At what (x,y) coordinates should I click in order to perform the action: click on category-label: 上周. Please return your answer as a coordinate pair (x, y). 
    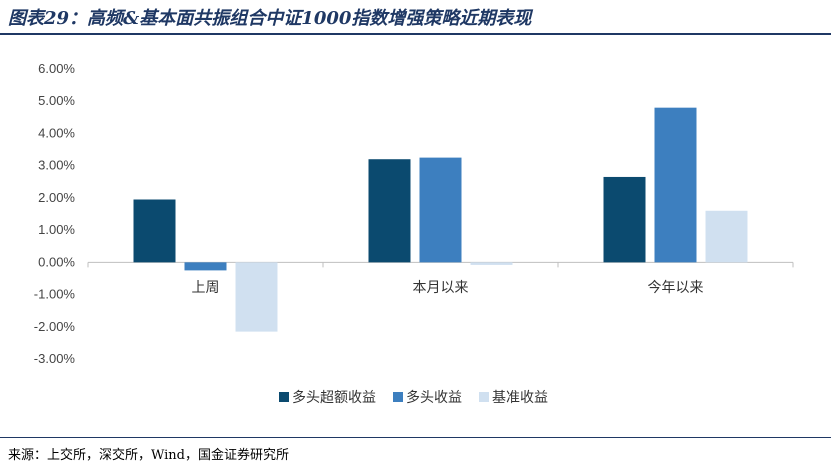
    Looking at the image, I should click on (206, 288).